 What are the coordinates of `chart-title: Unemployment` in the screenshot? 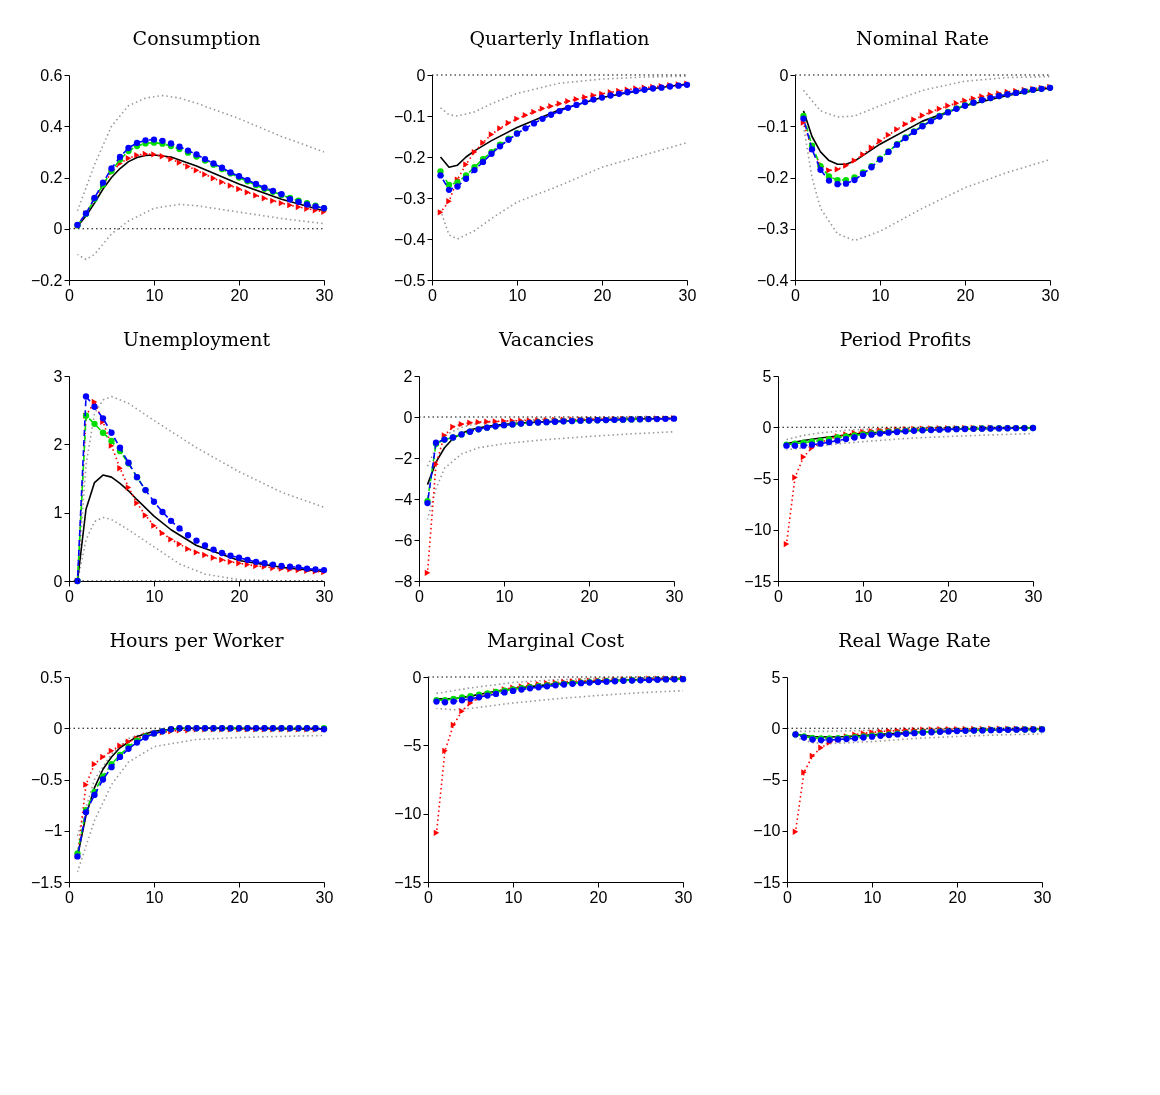 It's located at (196, 339).